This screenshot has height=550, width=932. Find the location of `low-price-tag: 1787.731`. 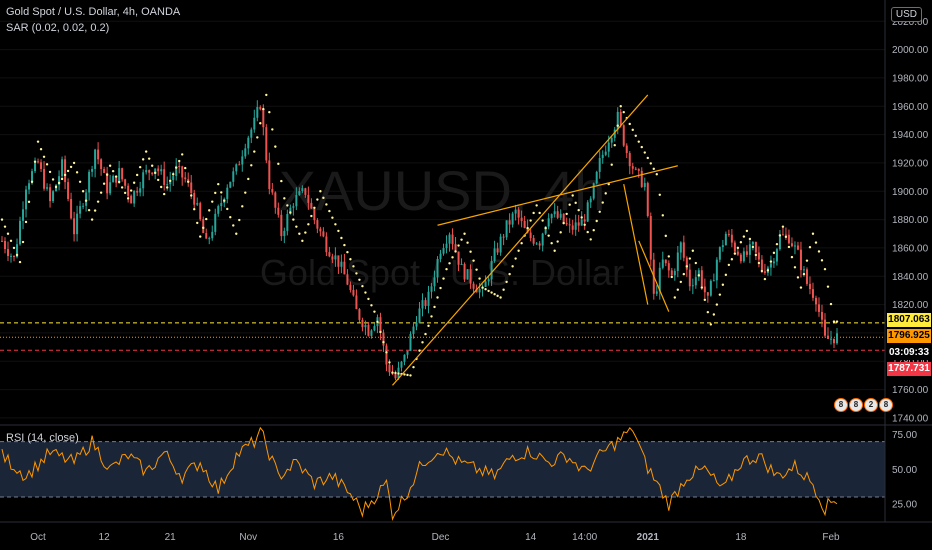

low-price-tag: 1787.731 is located at coordinates (909, 369).